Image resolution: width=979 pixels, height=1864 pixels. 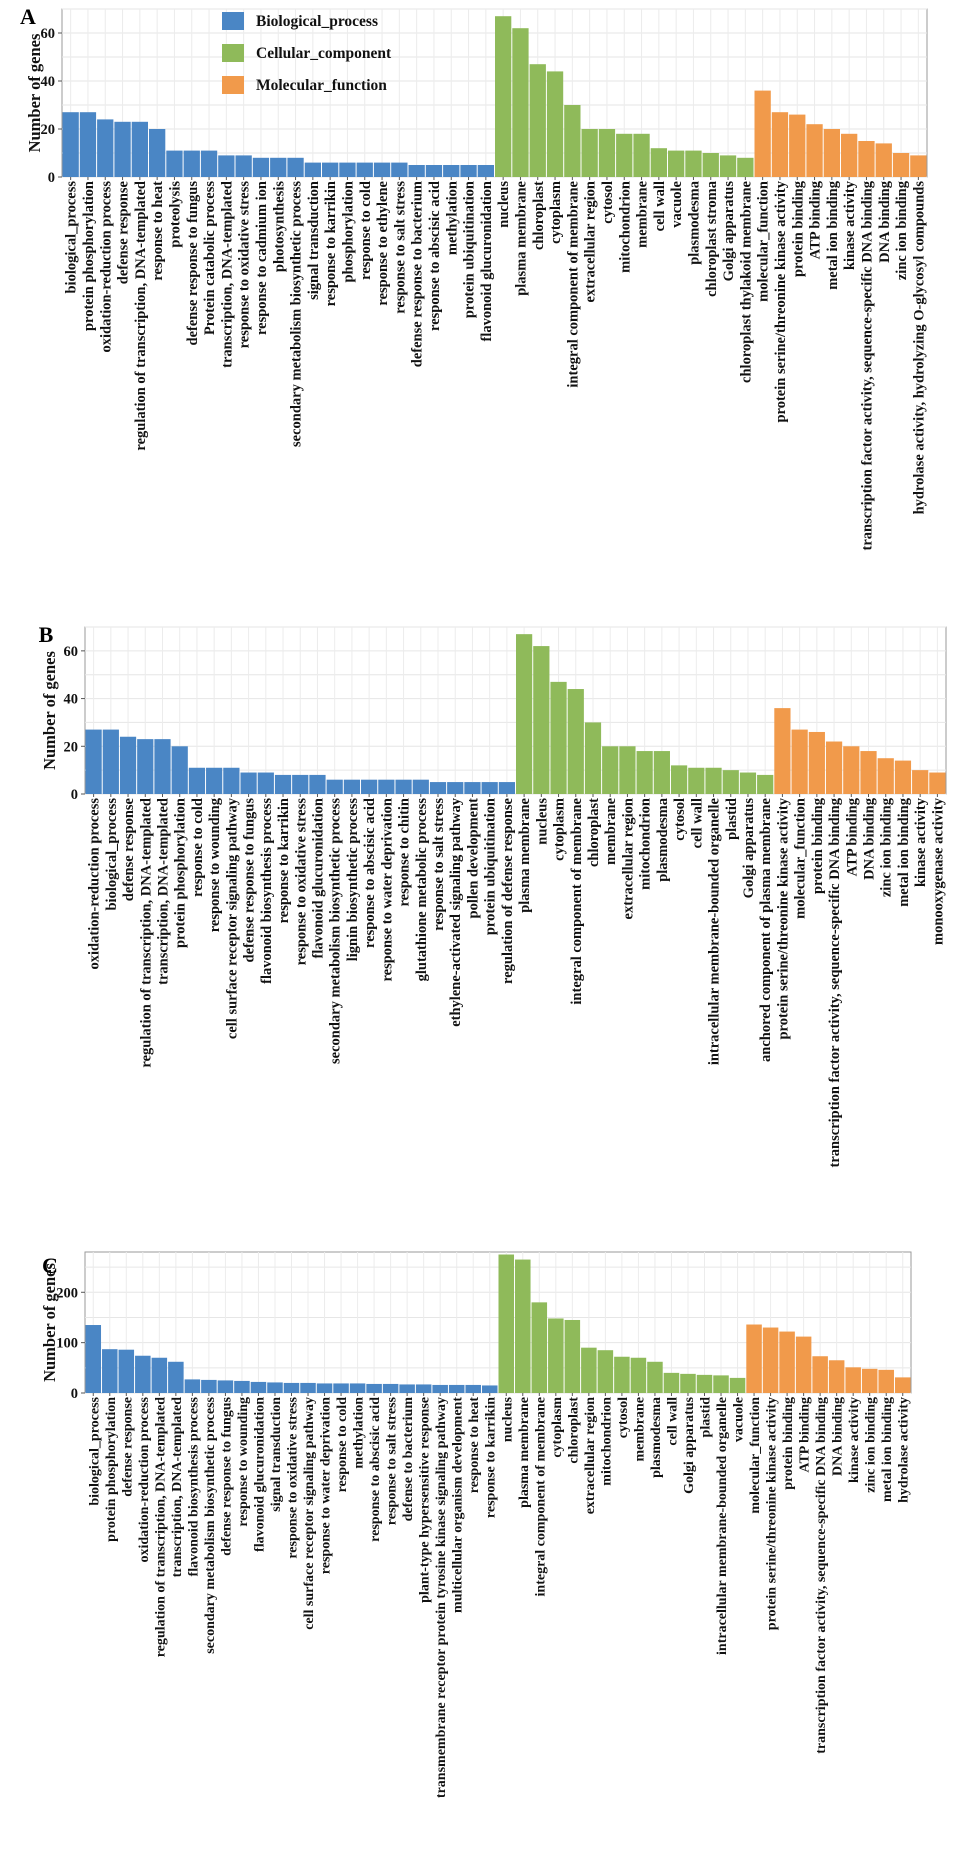 What do you see at coordinates (181, 873) in the screenshot?
I see `x-tick-label: protein phosphorylation` at bounding box center [181, 873].